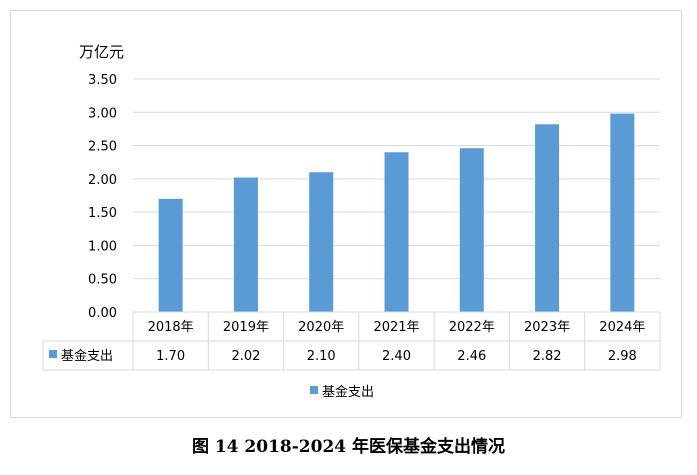 This screenshot has height=475, width=697. What do you see at coordinates (547, 327) in the screenshot?
I see `x-category-label: 2023年` at bounding box center [547, 327].